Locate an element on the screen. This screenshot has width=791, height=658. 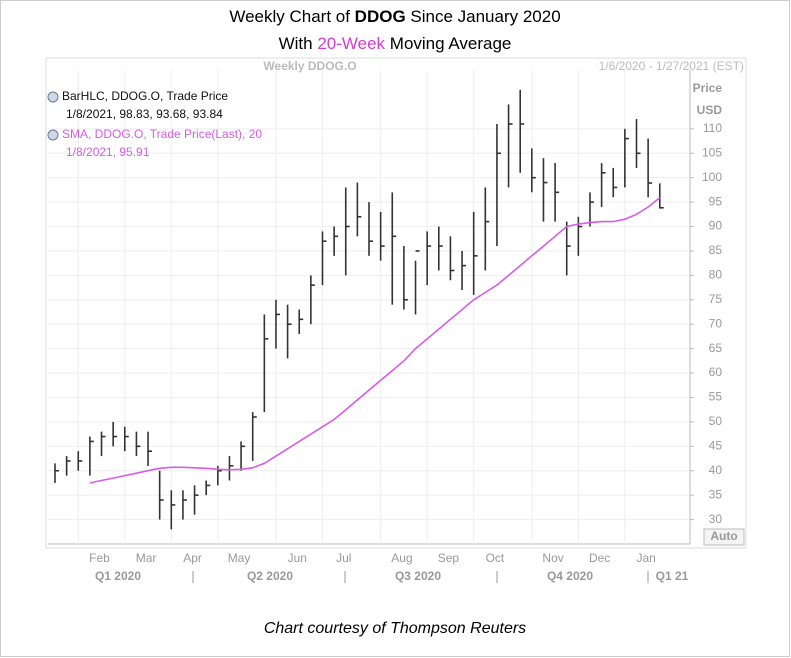
y-tick-label: 80 is located at coordinates (716, 275).